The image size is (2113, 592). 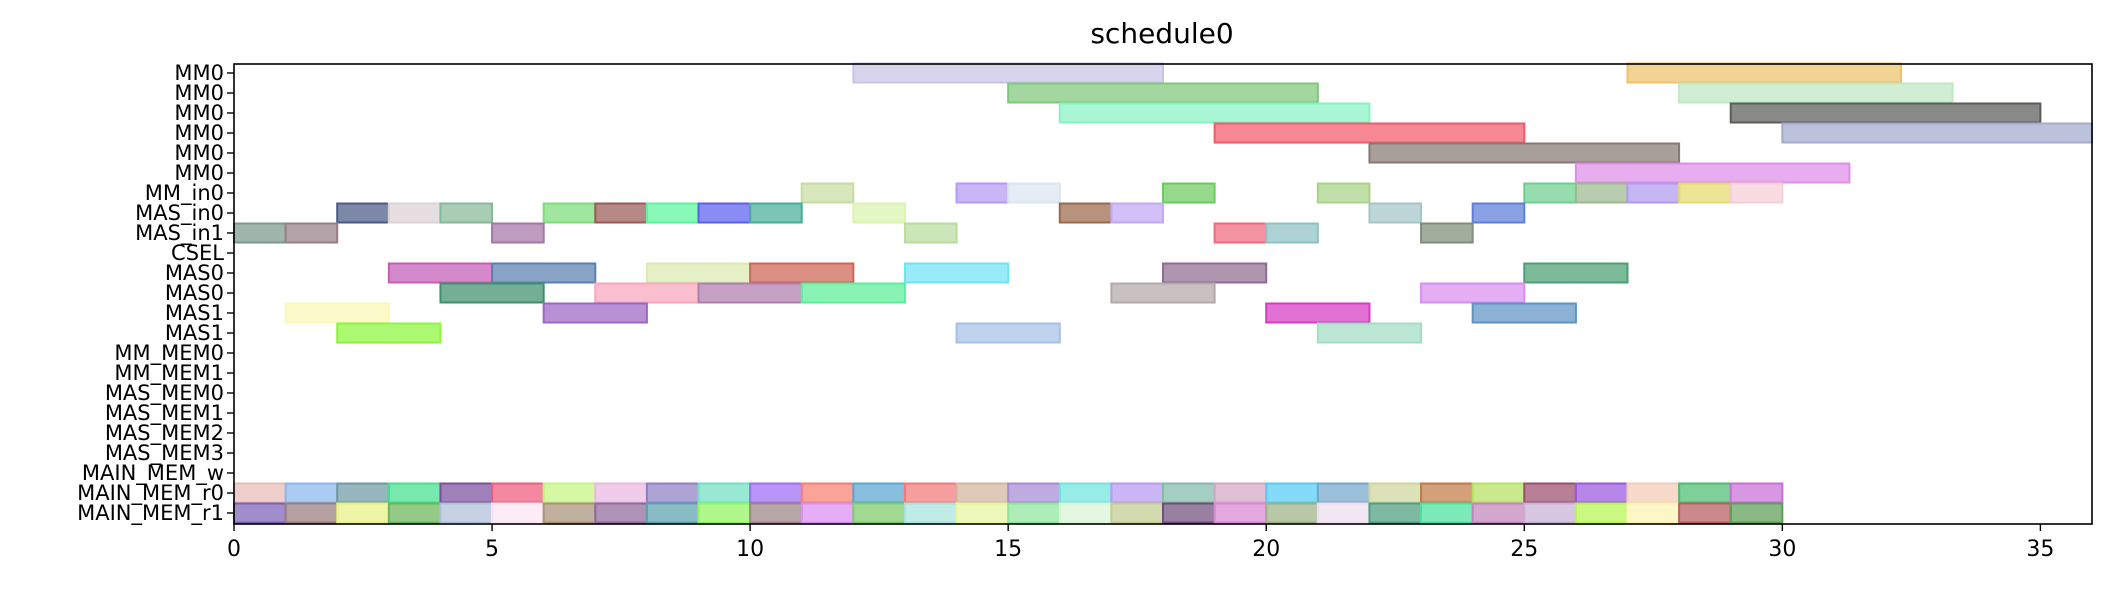 I want to click on x-tick-label: 20, so click(x=1266, y=549).